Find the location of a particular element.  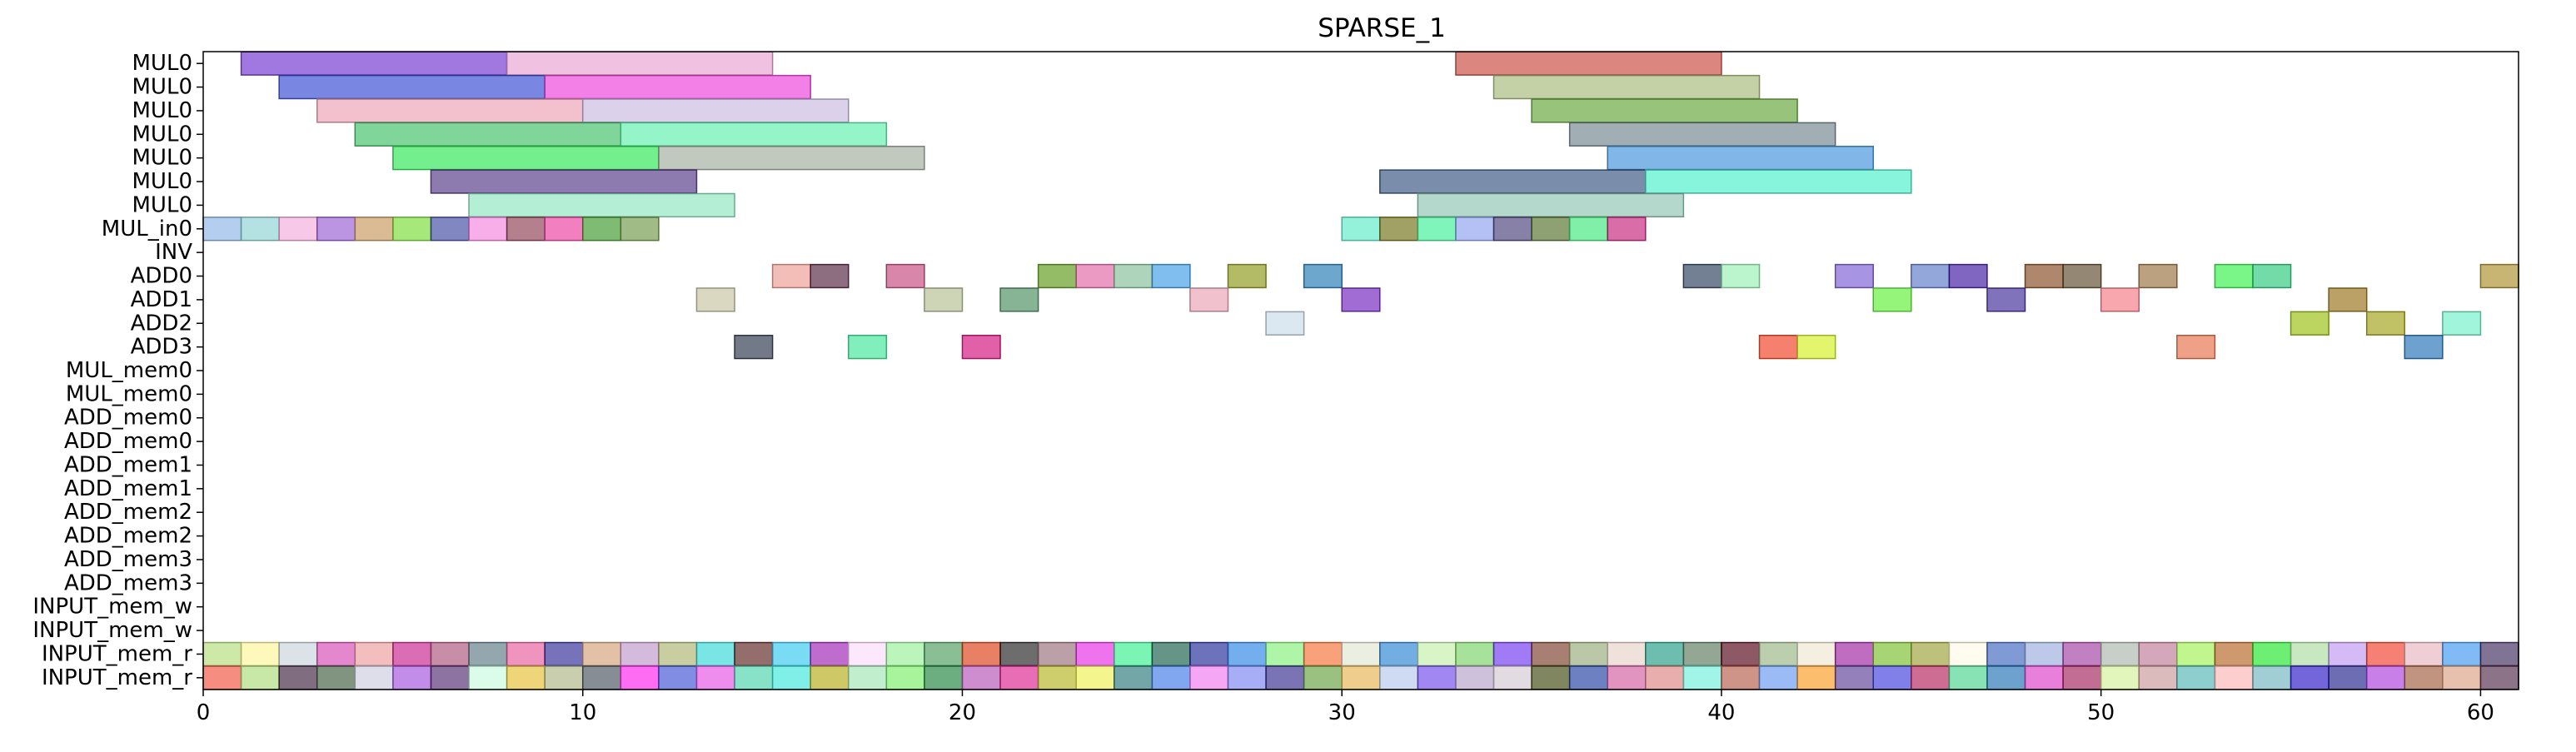

y-tick-label: ADD_mem2 is located at coordinates (128, 512).